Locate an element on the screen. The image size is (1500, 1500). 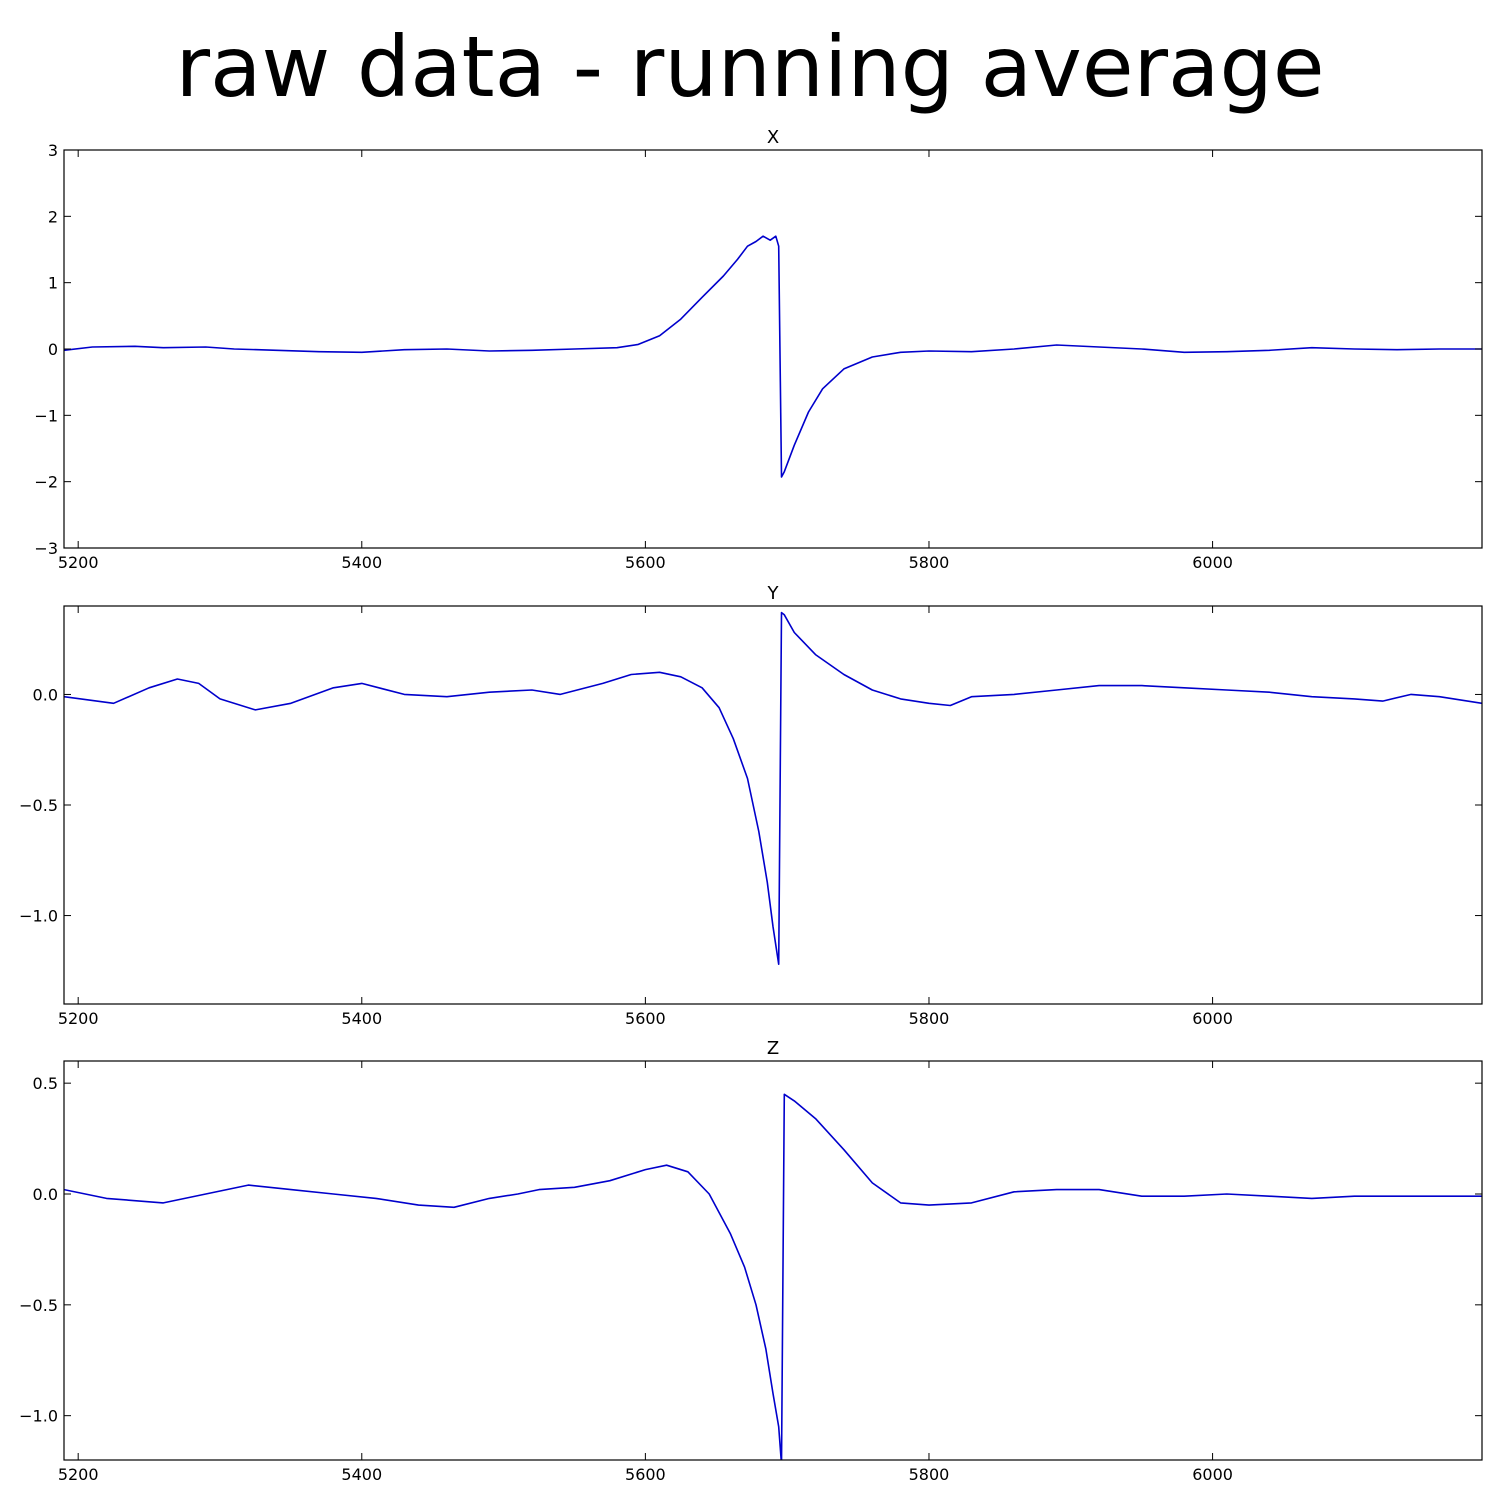
x-tick-label-x: 6000 is located at coordinates (1212, 562).